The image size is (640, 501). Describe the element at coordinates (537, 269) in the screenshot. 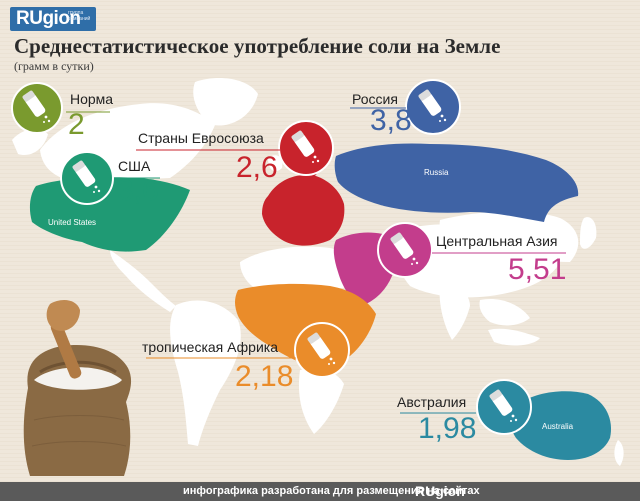

I see `central-asia-value: 5,51` at that location.